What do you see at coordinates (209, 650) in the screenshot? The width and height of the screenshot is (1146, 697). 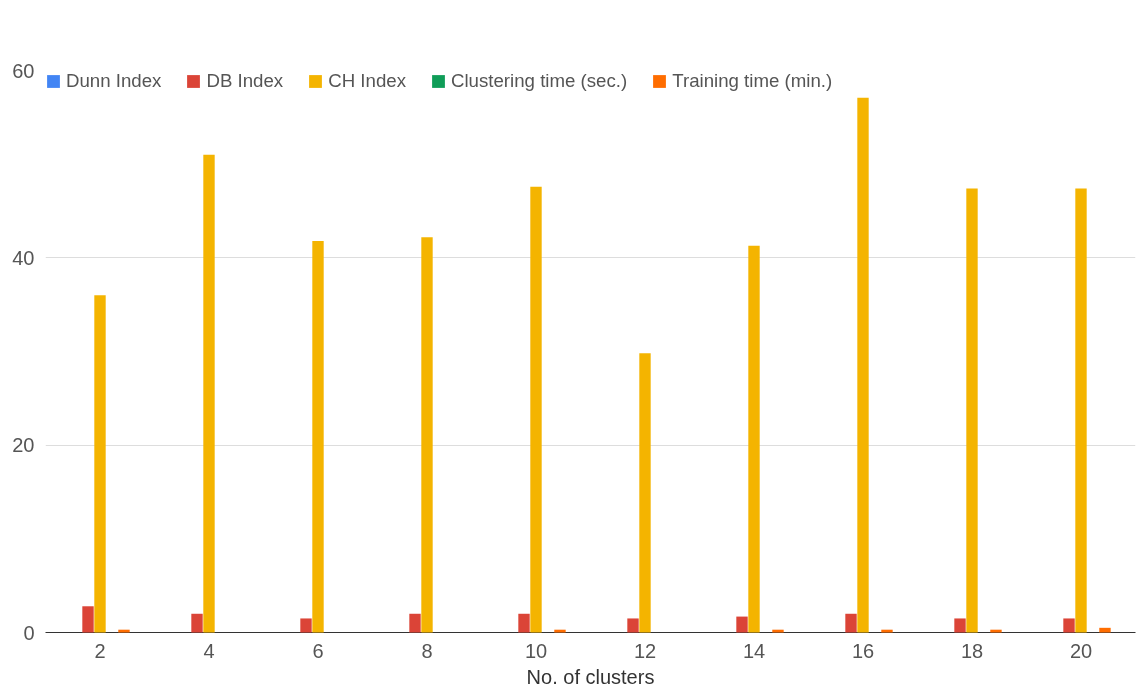 I see `x-tick-label: 4` at bounding box center [209, 650].